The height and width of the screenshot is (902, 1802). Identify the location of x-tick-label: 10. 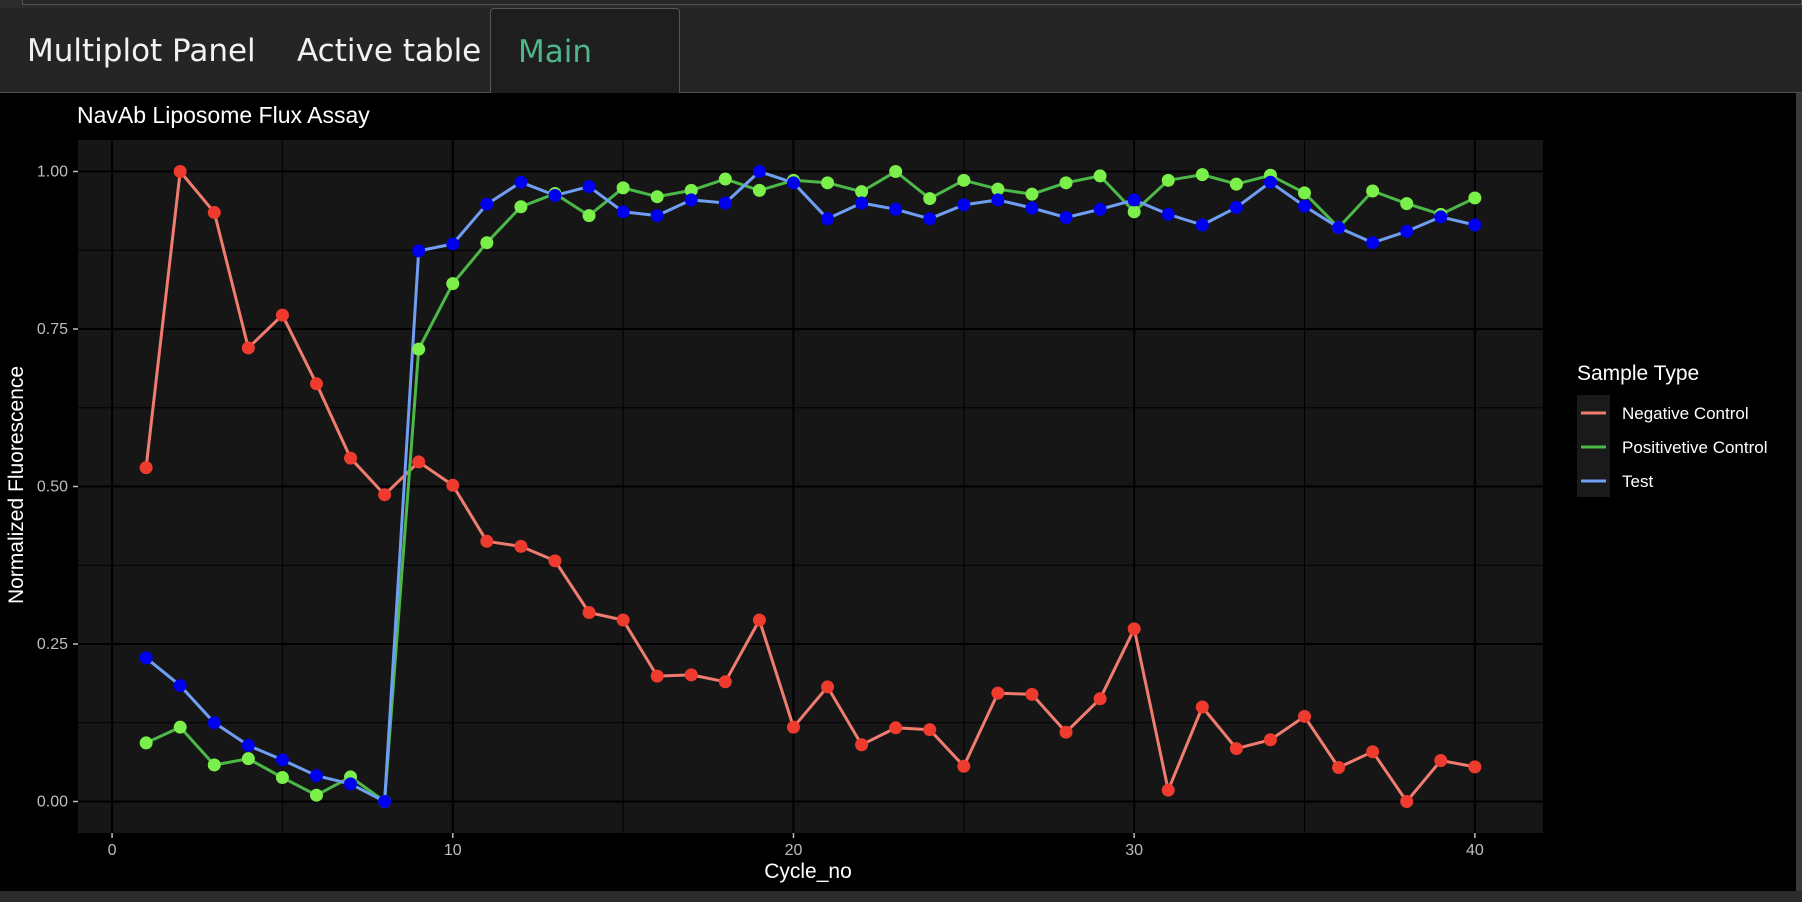
(453, 850).